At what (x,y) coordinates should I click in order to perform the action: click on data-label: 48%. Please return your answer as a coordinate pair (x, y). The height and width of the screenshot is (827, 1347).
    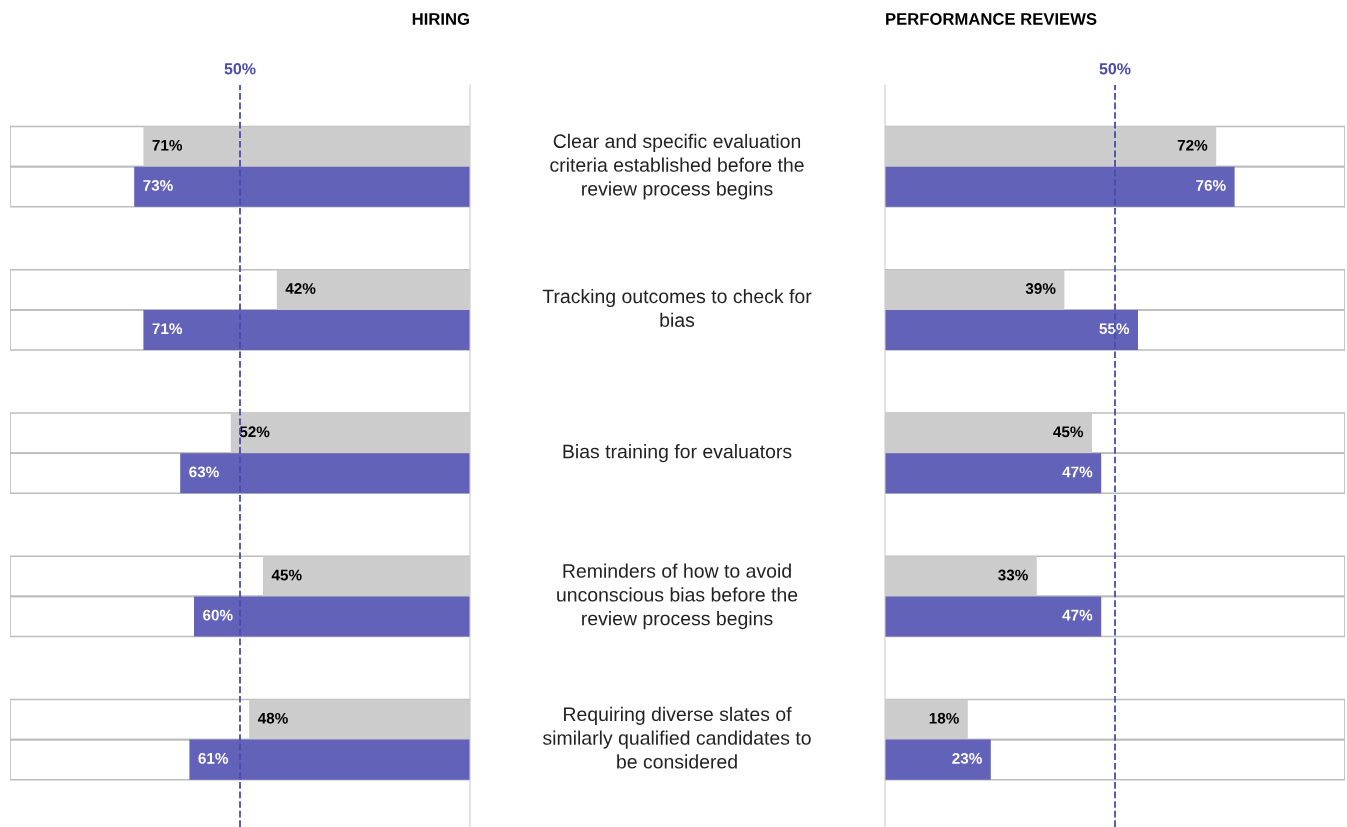
    Looking at the image, I should click on (272, 718).